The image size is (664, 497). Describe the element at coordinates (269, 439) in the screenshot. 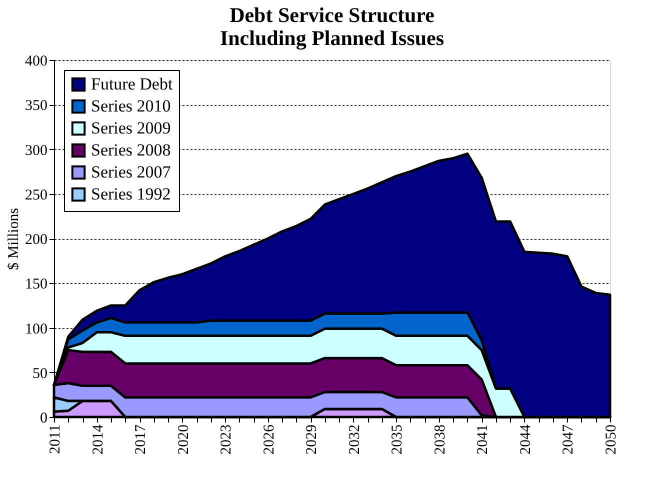

I see `x-tick-label: 2026` at that location.